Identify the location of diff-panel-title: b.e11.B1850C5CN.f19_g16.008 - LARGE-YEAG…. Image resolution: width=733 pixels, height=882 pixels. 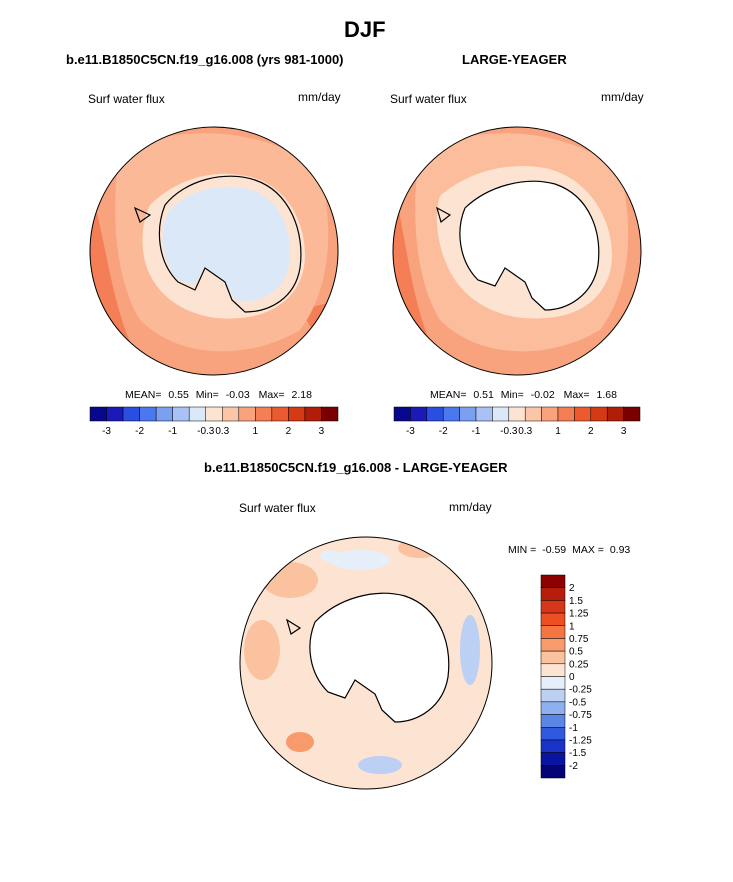
(356, 467).